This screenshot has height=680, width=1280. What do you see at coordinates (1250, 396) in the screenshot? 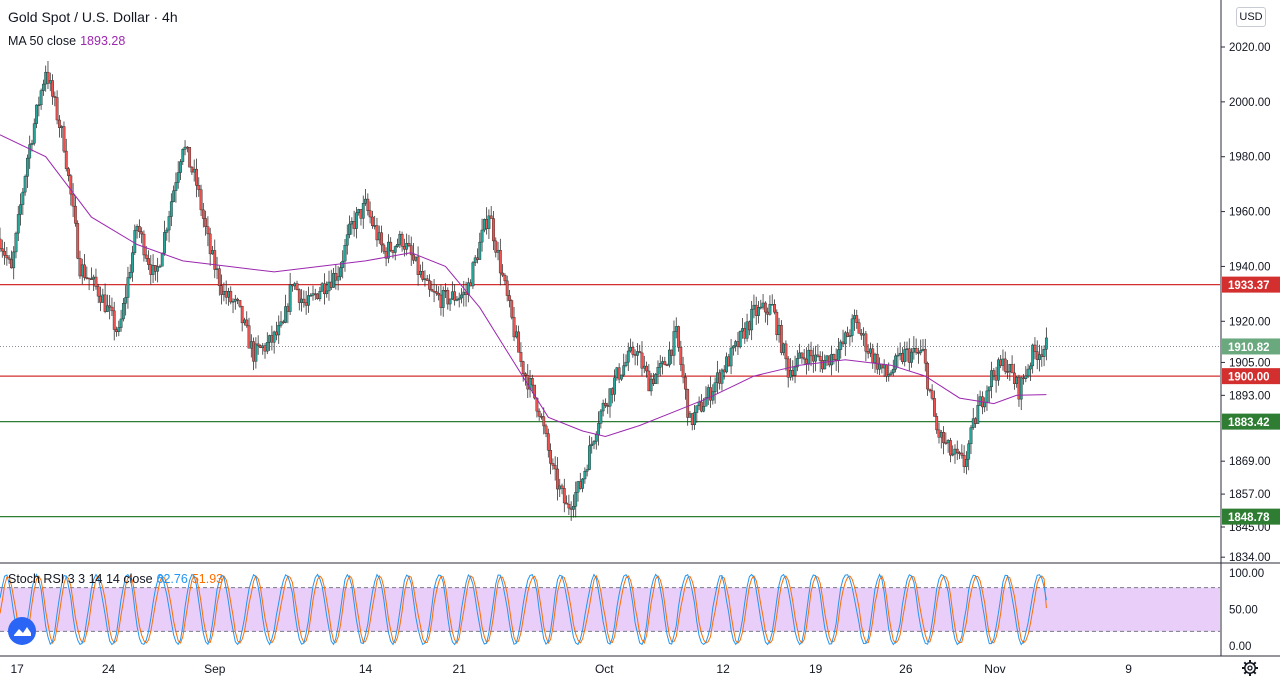
I see `price-tick-label: 1893.00` at bounding box center [1250, 396].